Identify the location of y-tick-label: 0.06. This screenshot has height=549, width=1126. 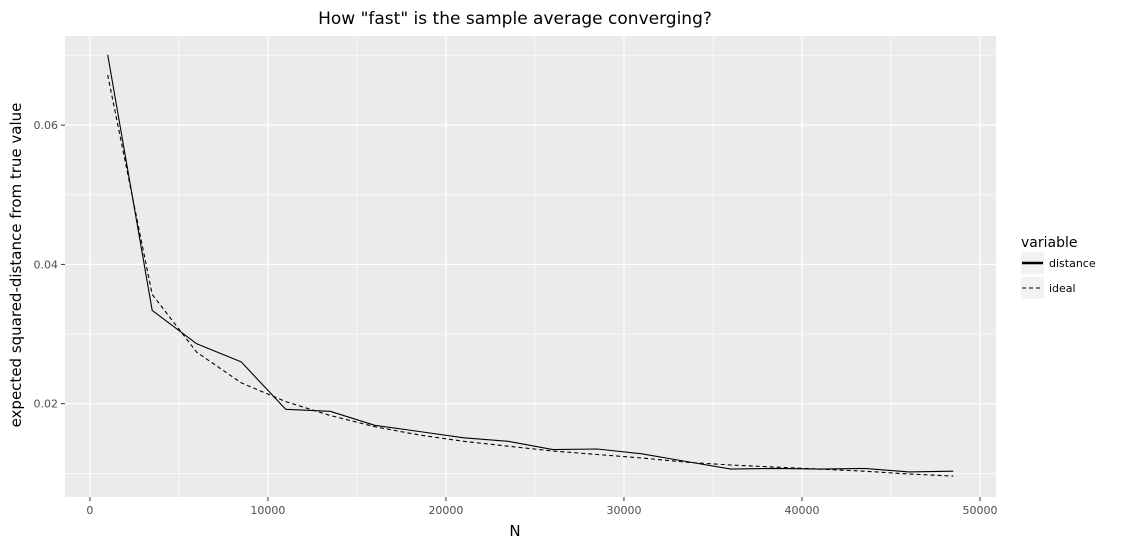
(46, 125).